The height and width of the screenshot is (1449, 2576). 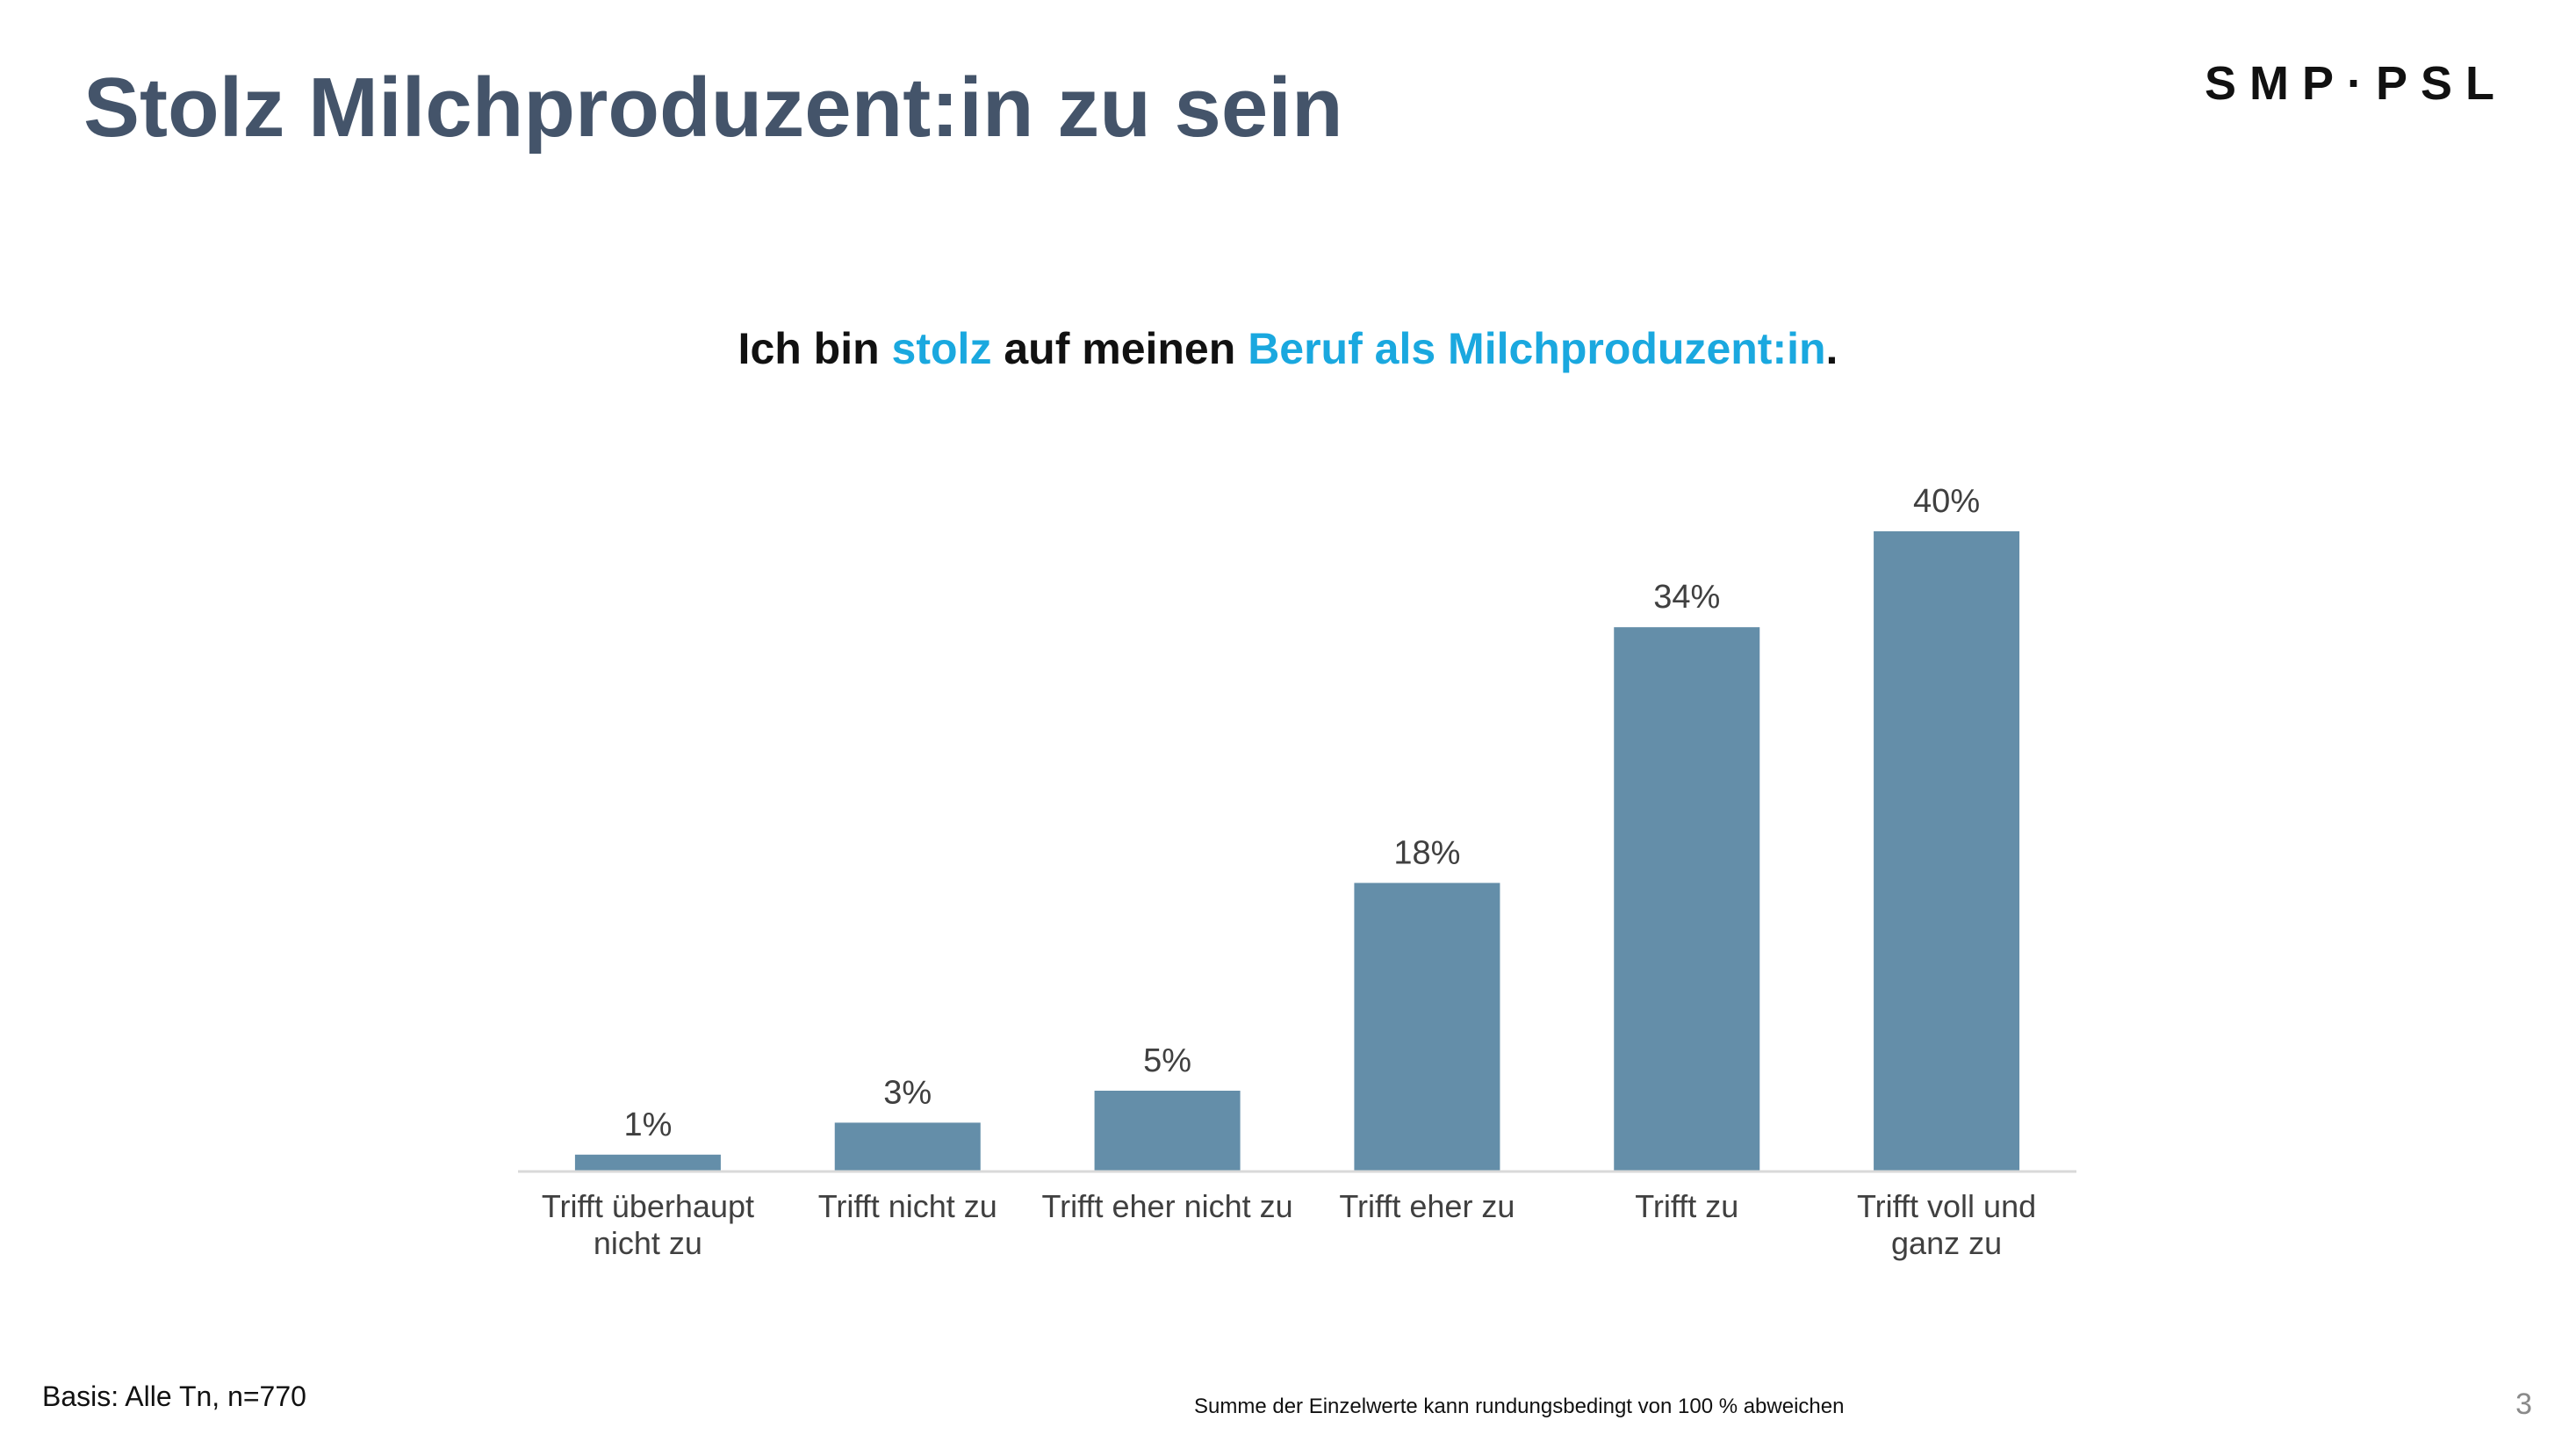 What do you see at coordinates (1167, 1060) in the screenshot?
I see `data-label: 5%` at bounding box center [1167, 1060].